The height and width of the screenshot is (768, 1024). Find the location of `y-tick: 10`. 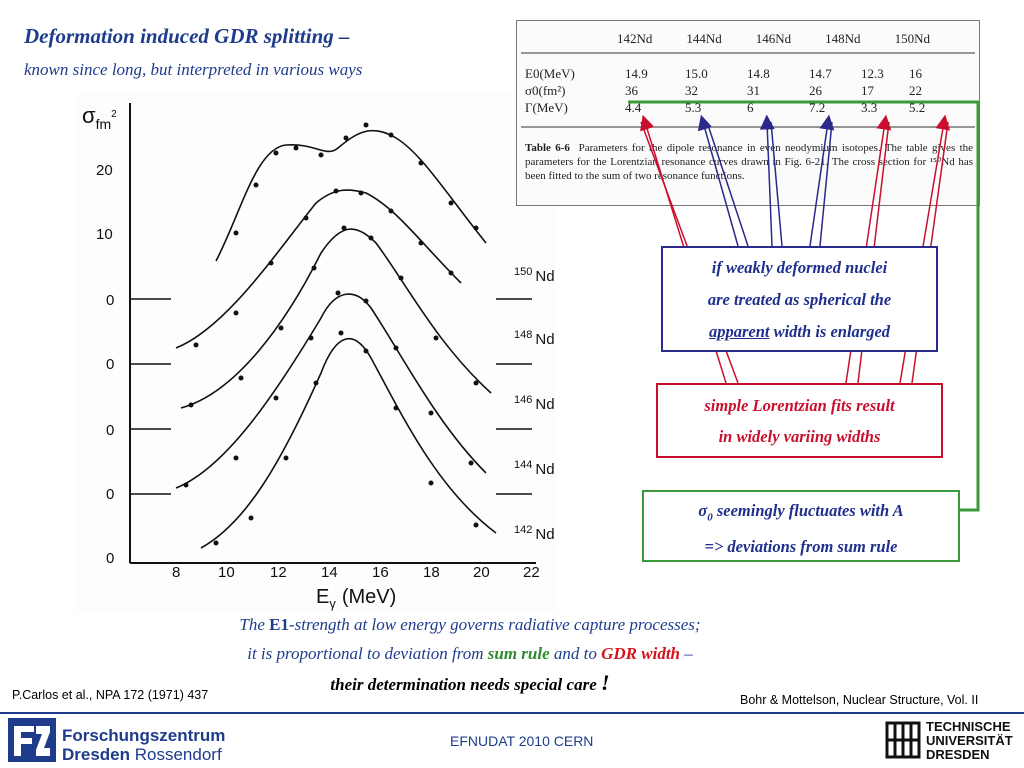

y-tick: 10 is located at coordinates (104, 234).